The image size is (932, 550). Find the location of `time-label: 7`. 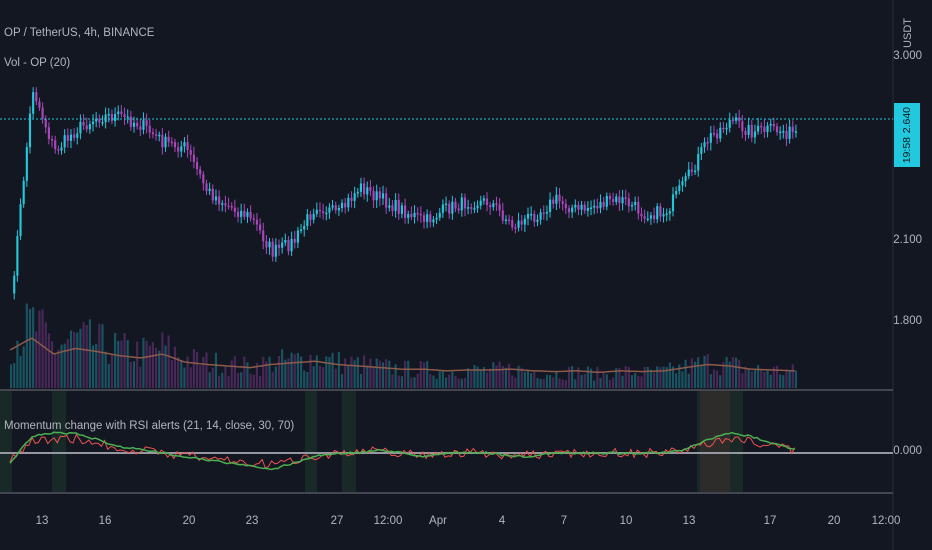

time-label: 7 is located at coordinates (564, 521).